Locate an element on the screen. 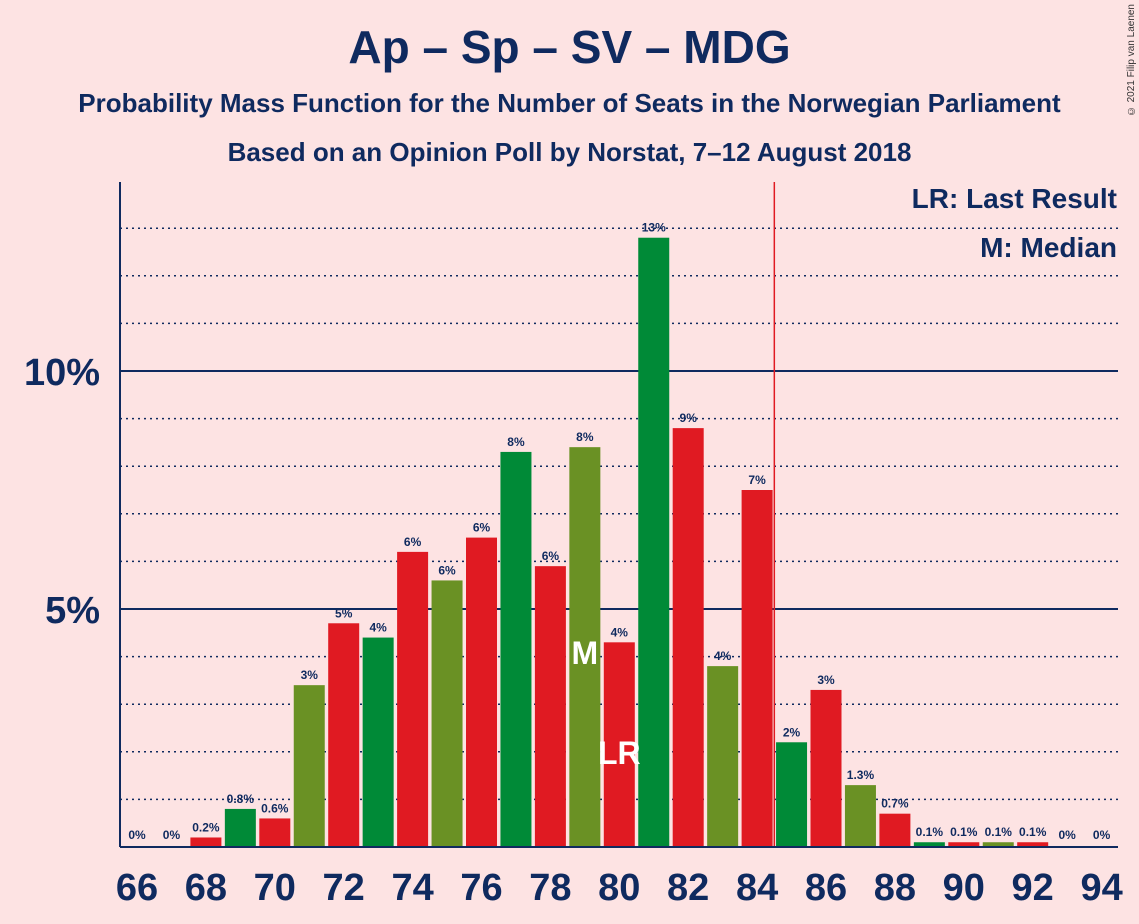 This screenshot has width=1139, height=924. value-label: 7% is located at coordinates (757, 480).